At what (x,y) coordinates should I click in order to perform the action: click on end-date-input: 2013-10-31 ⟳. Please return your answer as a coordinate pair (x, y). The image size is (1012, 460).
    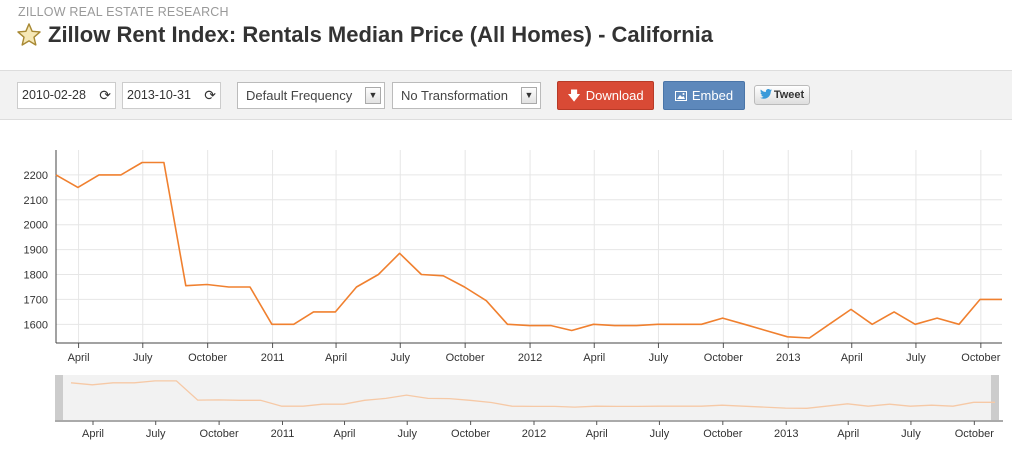
    Looking at the image, I should click on (171, 95).